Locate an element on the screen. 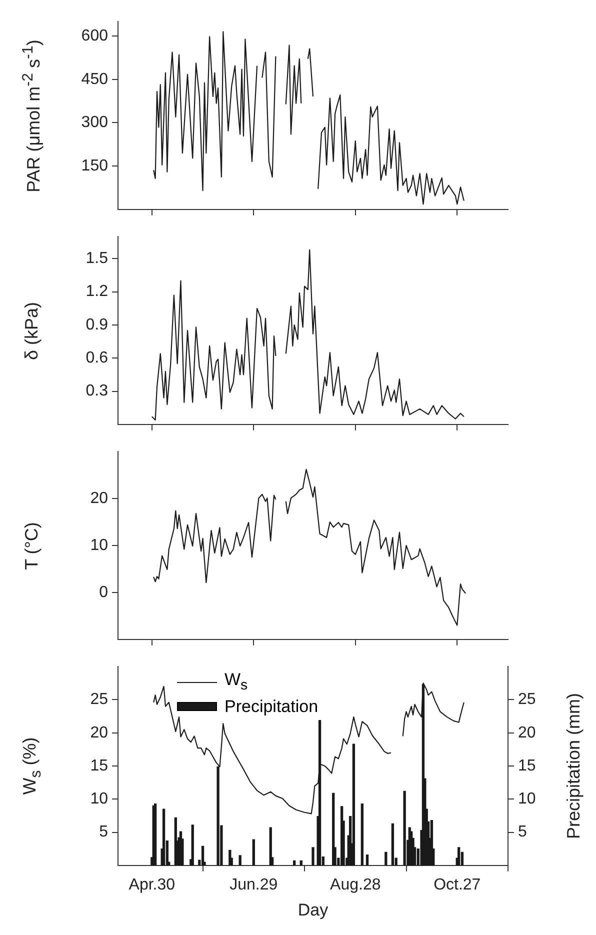  y-tick-label: 15 is located at coordinates (99, 765).